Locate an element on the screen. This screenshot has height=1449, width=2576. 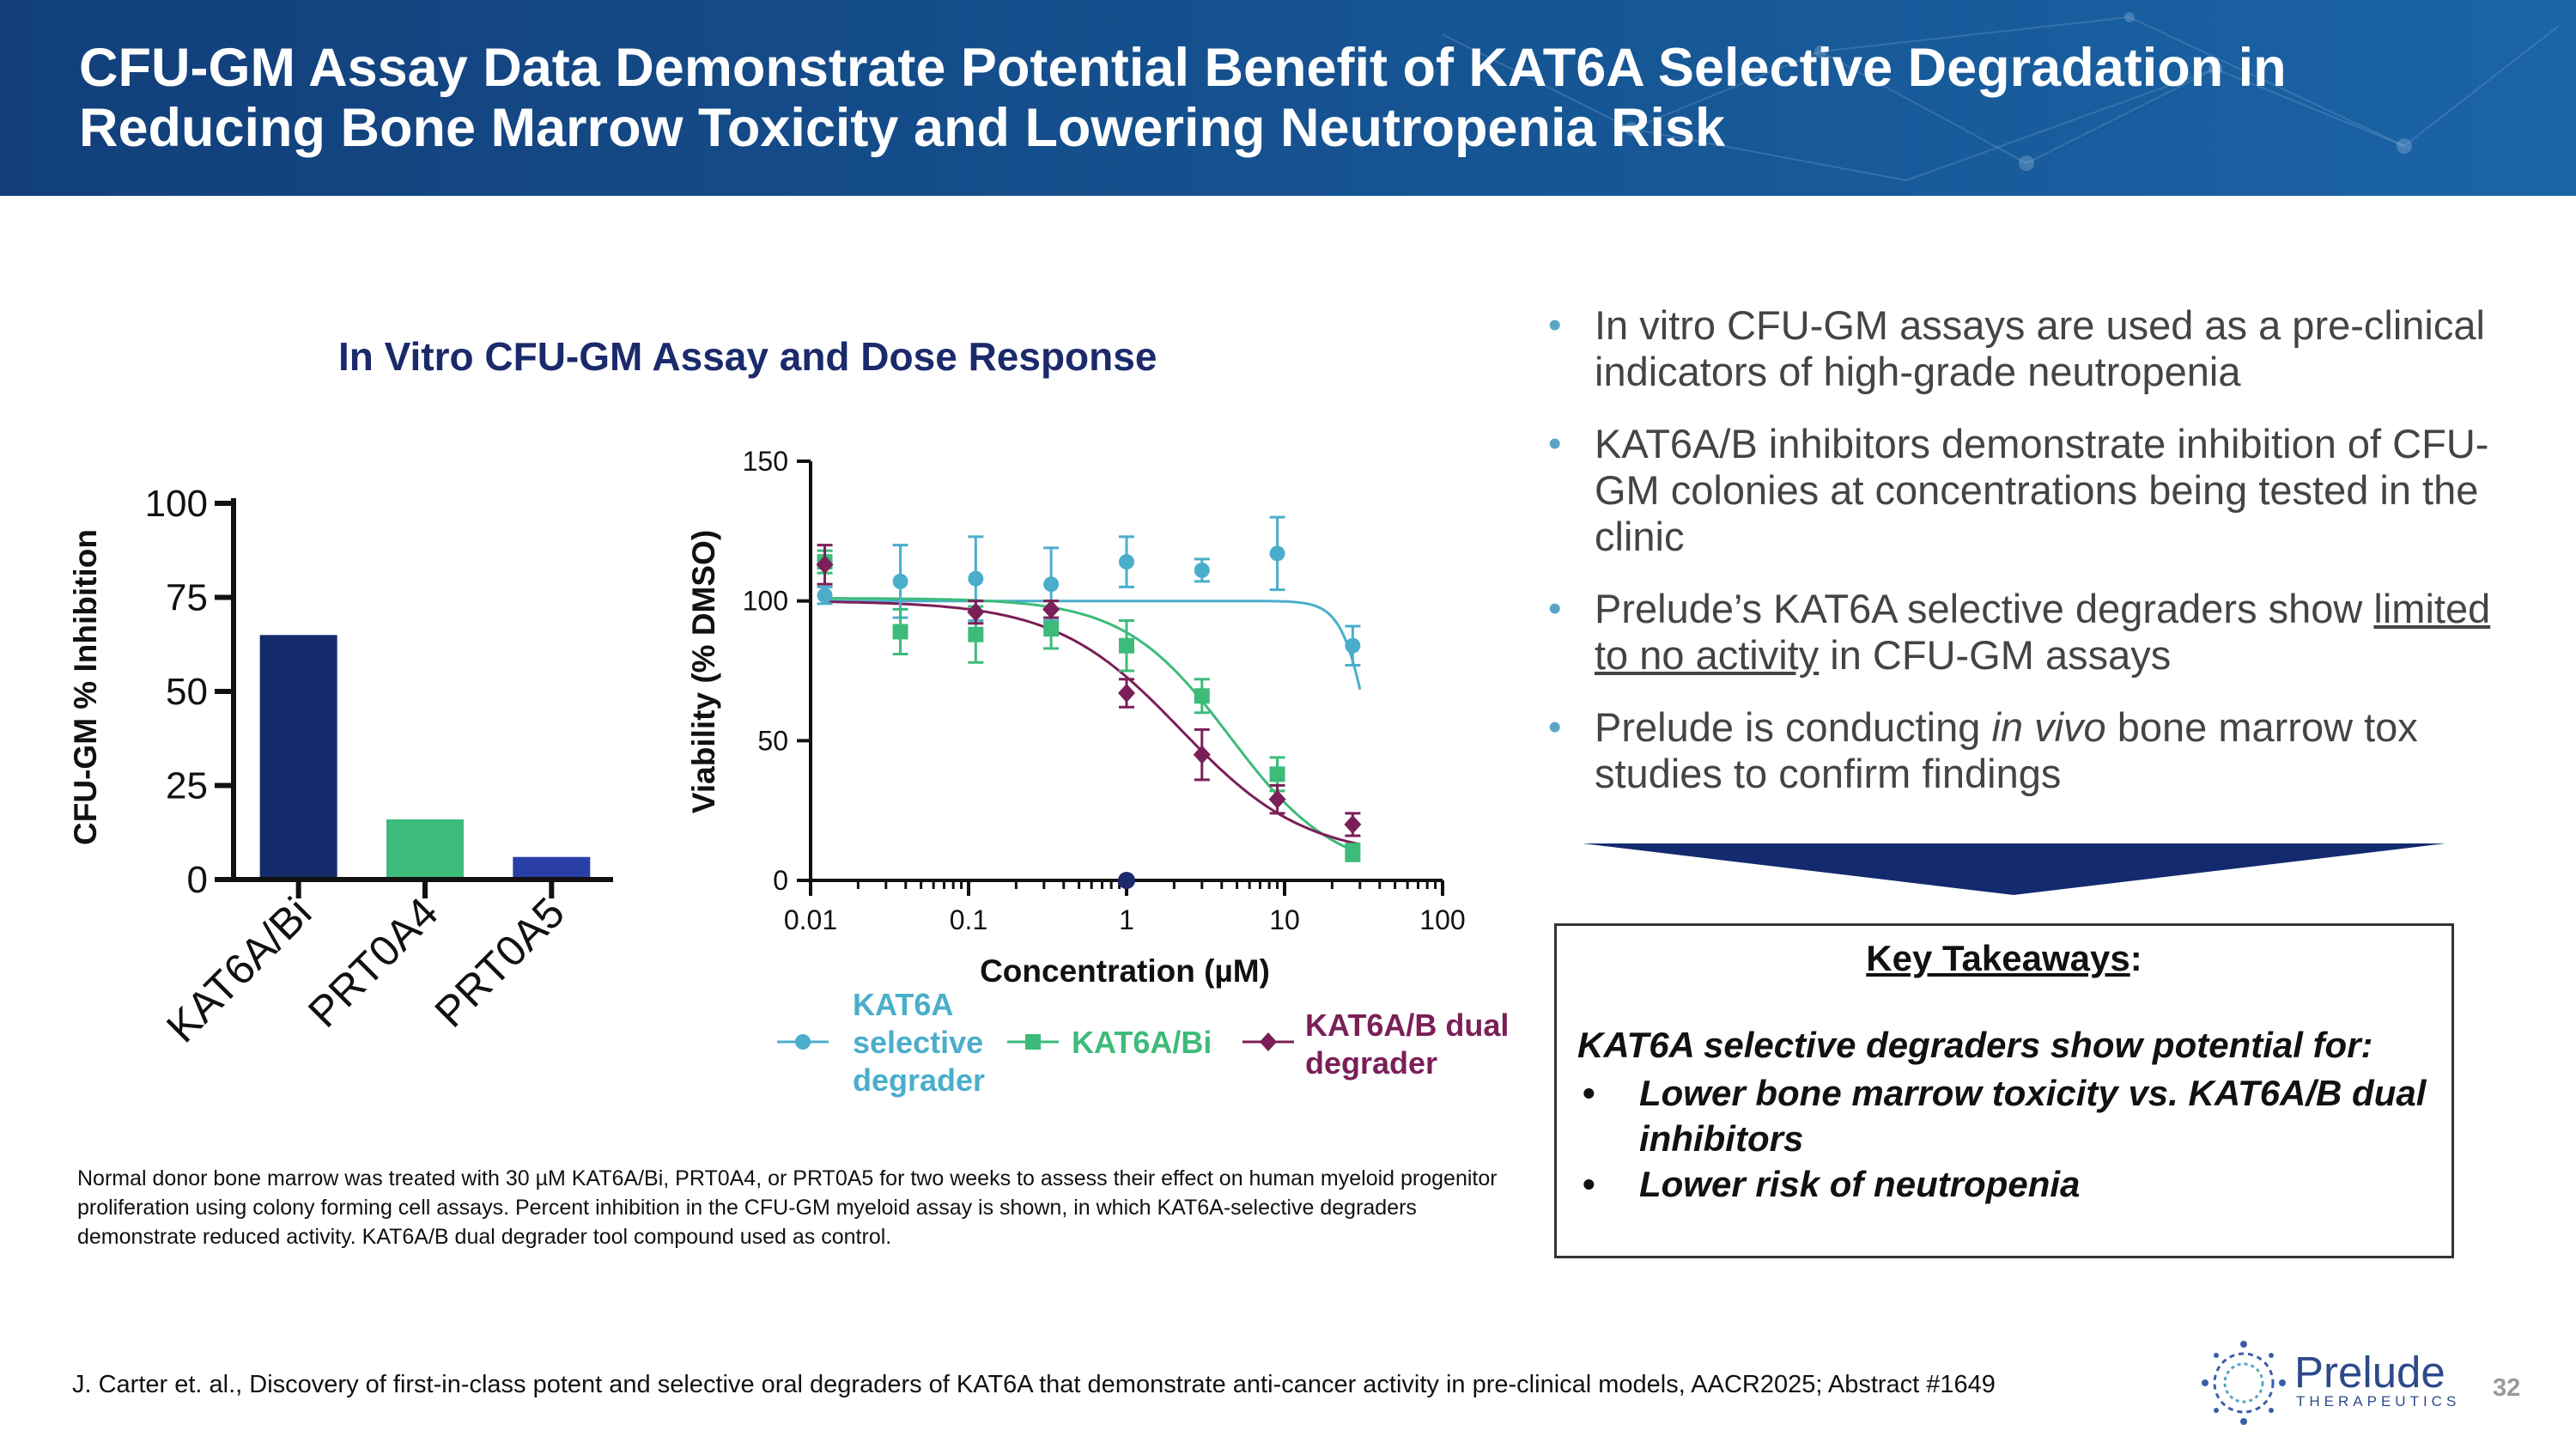
bullet-text: Prelude is conducting is located at coordinates (1793, 727).